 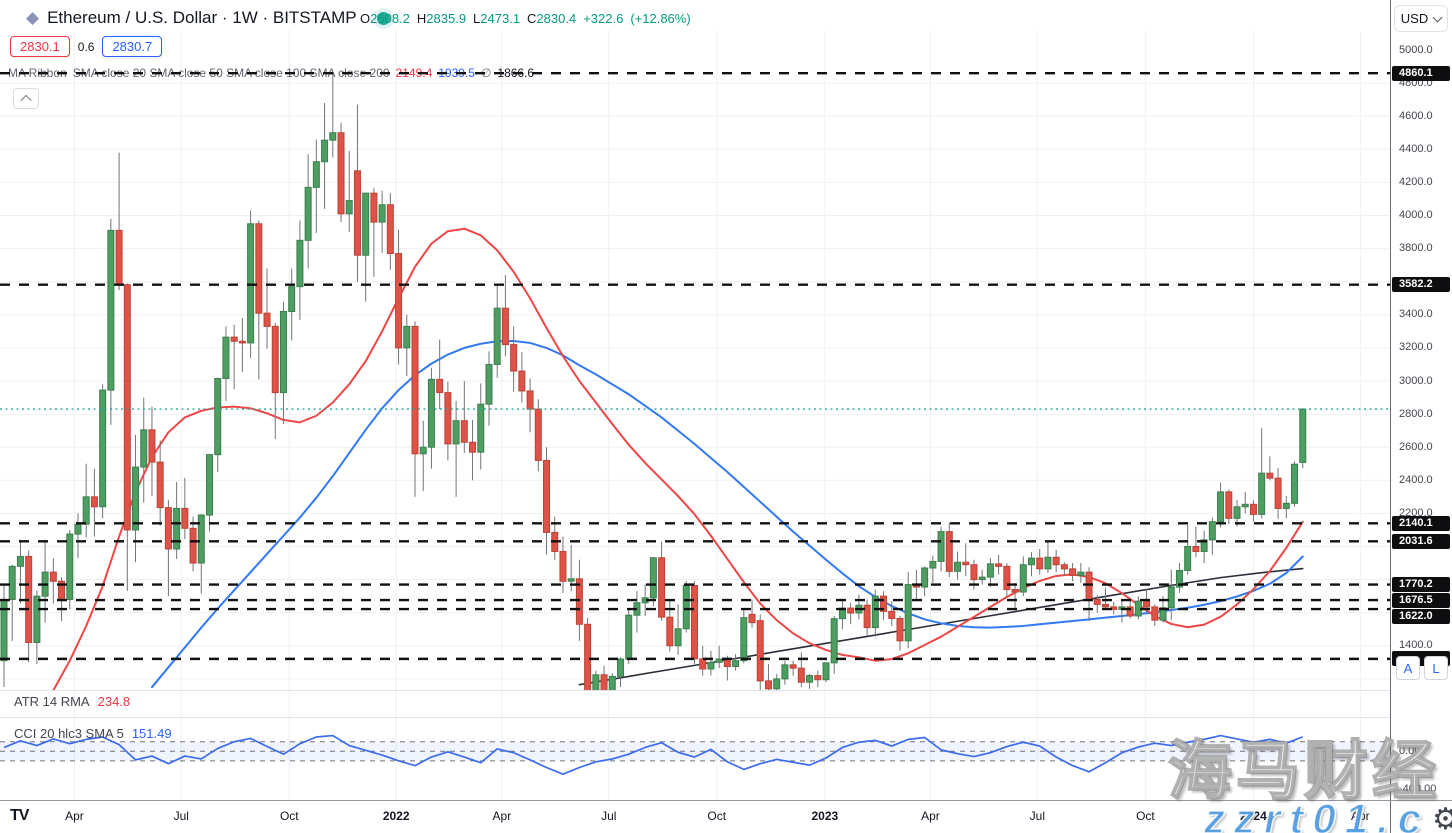 What do you see at coordinates (19, 815) in the screenshot?
I see `tradingview-logo-icon: TV` at bounding box center [19, 815].